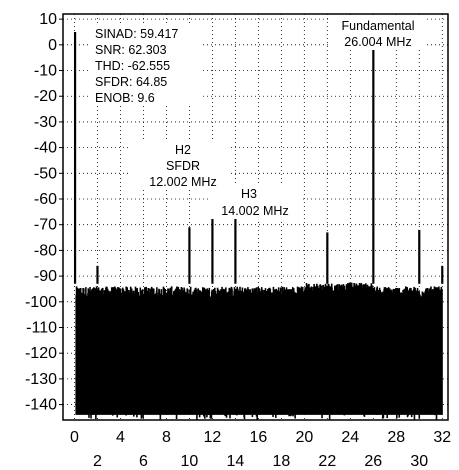 Image resolution: width=459 pixels, height=470 pixels. I want to click on x-tick-label: 20, so click(304, 437).